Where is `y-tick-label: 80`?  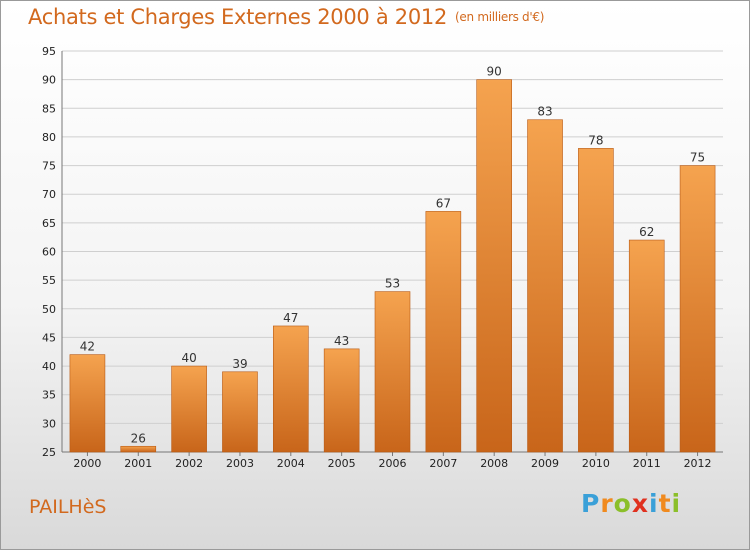
y-tick-label: 80 is located at coordinates (49, 137).